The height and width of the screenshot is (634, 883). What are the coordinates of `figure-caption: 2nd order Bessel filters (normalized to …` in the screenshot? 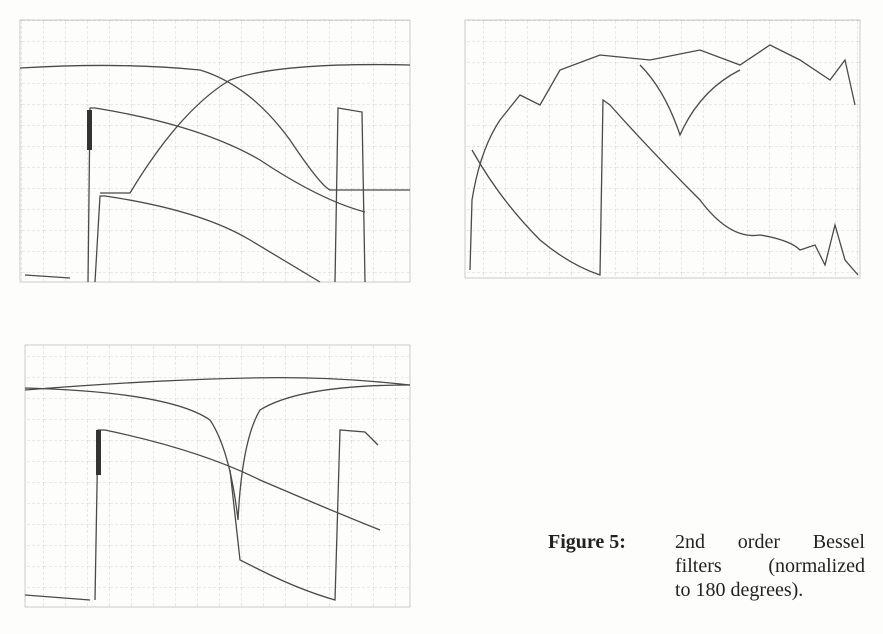 It's located at (770, 566).